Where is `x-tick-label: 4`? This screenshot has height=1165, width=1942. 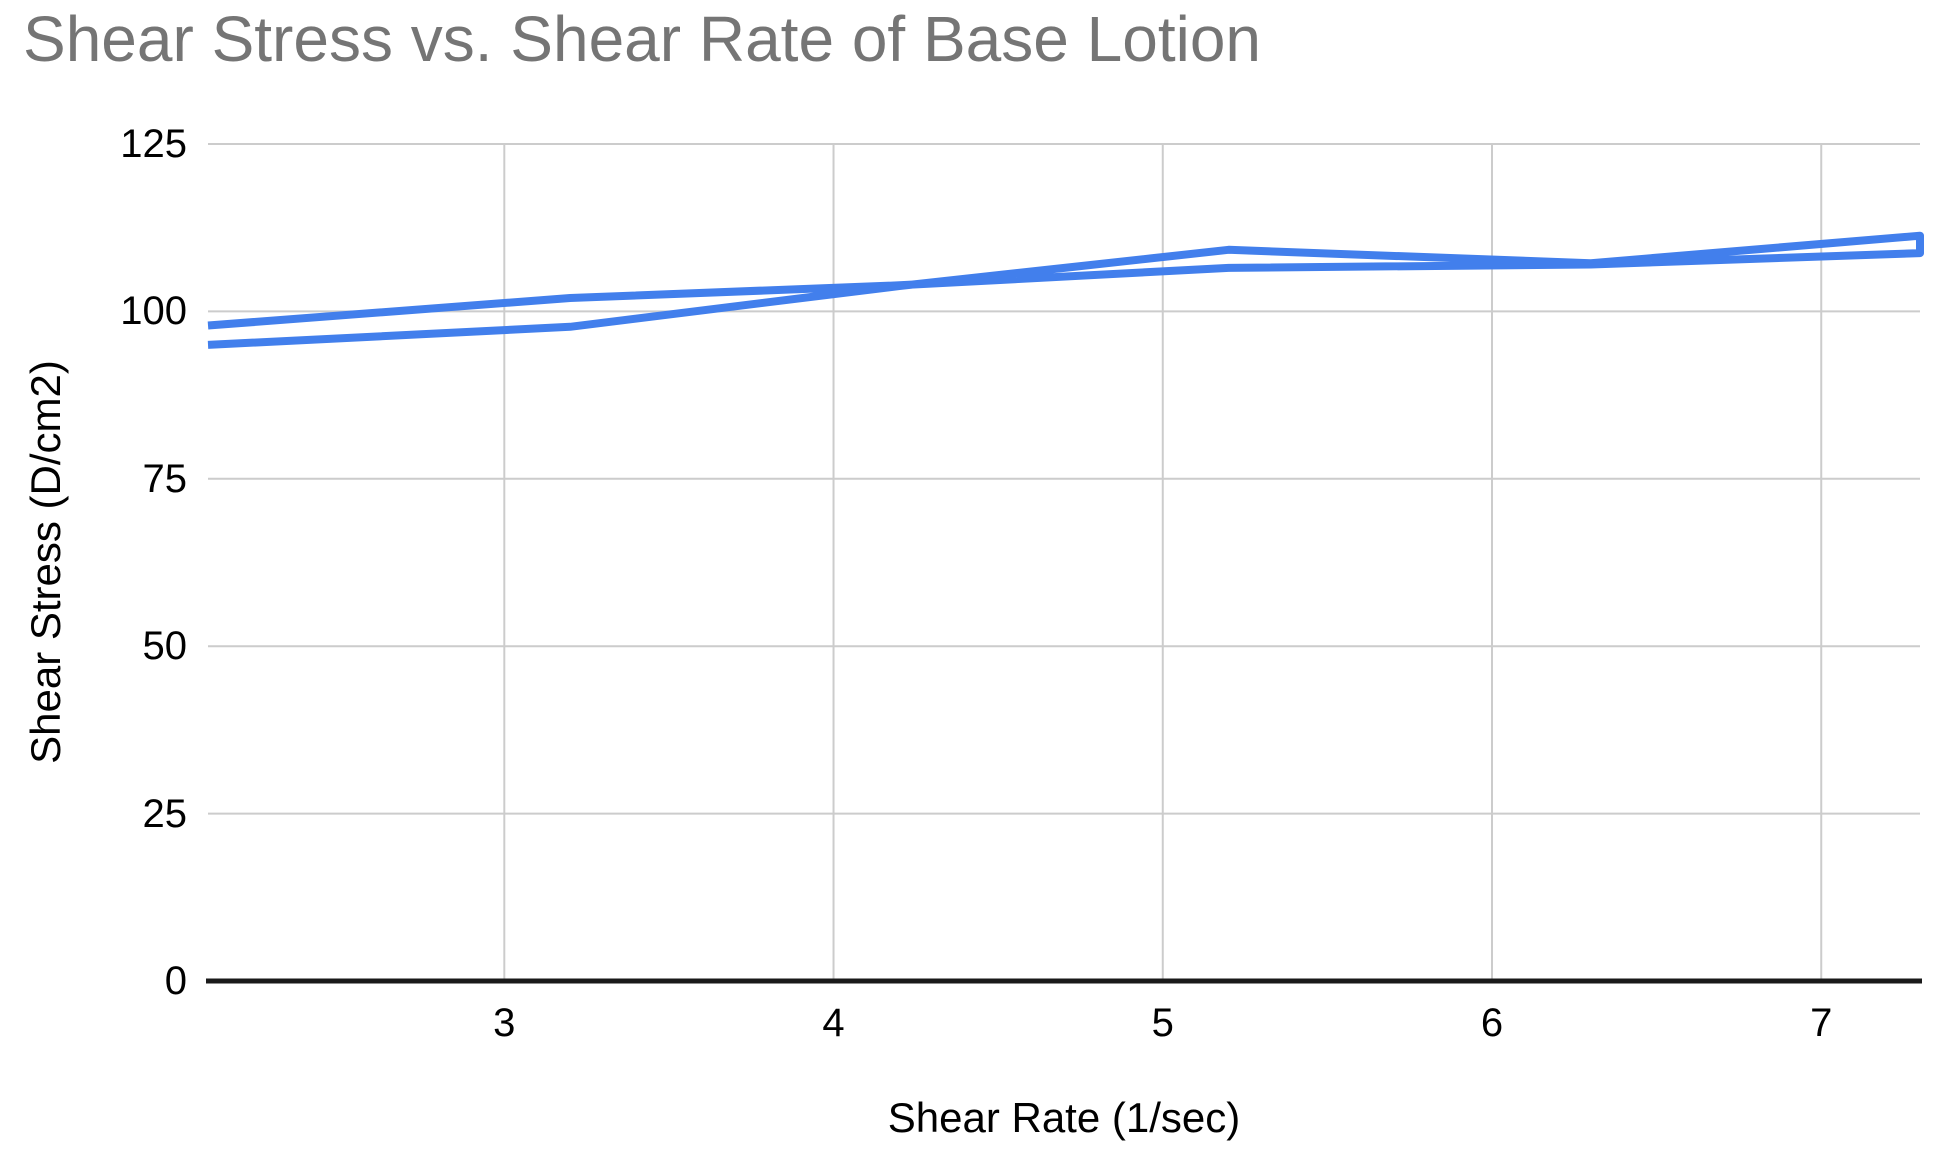
x-tick-label: 4 is located at coordinates (833, 1023).